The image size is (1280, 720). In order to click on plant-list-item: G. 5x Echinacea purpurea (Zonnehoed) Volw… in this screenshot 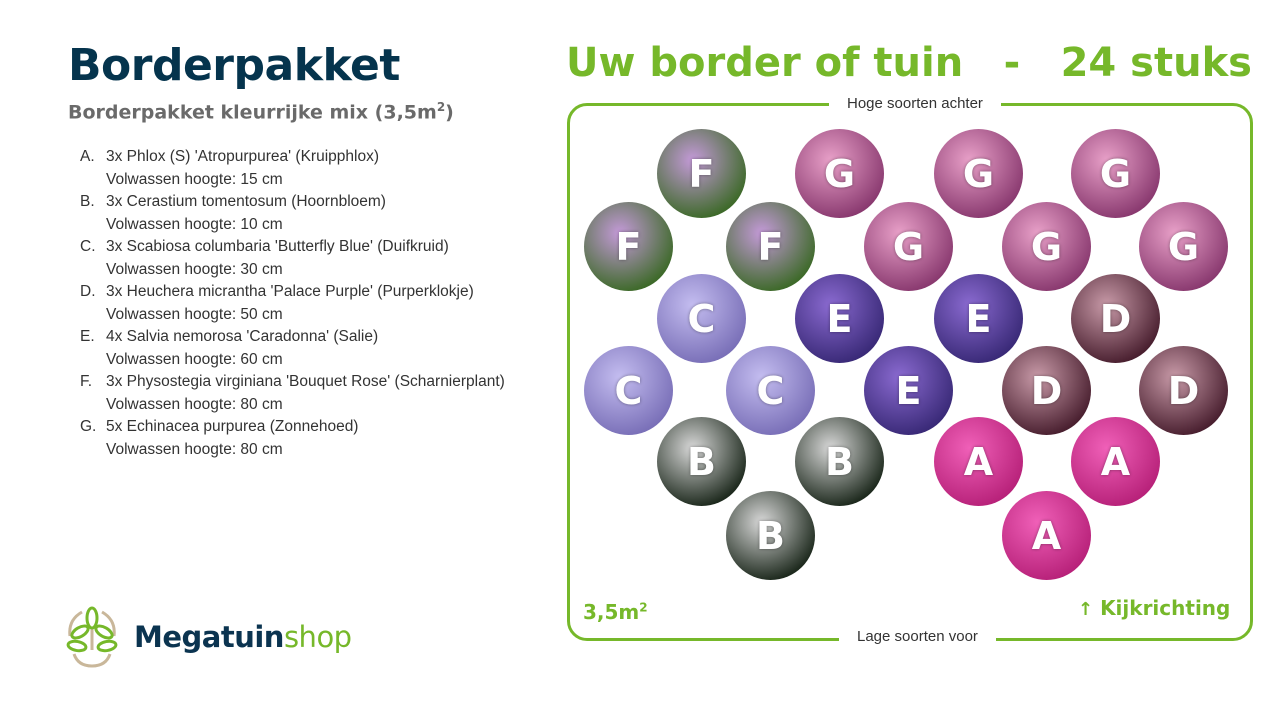, I will do `click(292, 438)`.